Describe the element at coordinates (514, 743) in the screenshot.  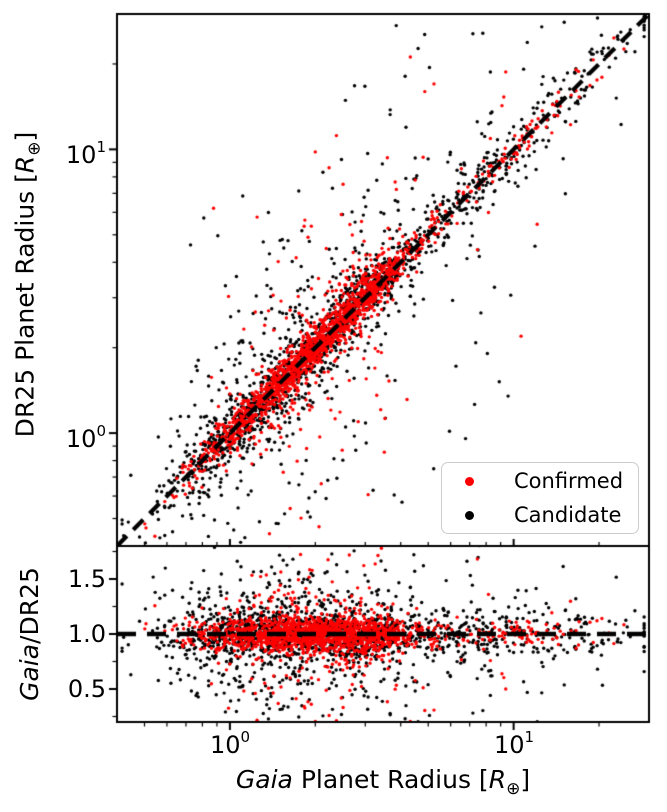
I see `x-tick-label-10e1: 10¹` at that location.